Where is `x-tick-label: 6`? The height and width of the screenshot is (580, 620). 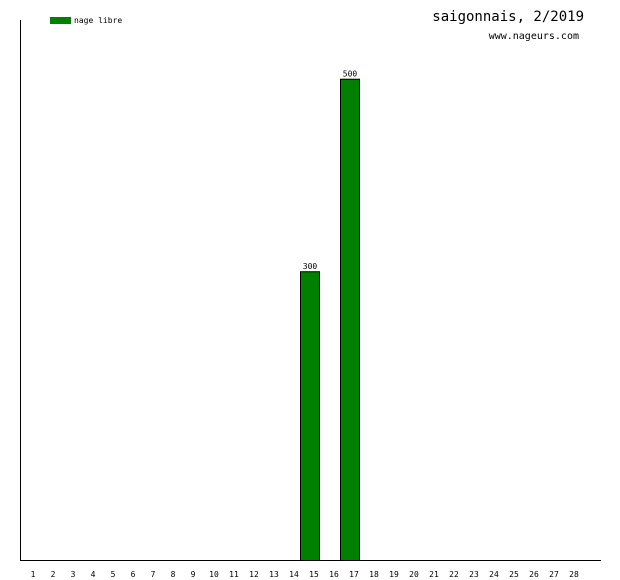 x-tick-label: 6 is located at coordinates (133, 574).